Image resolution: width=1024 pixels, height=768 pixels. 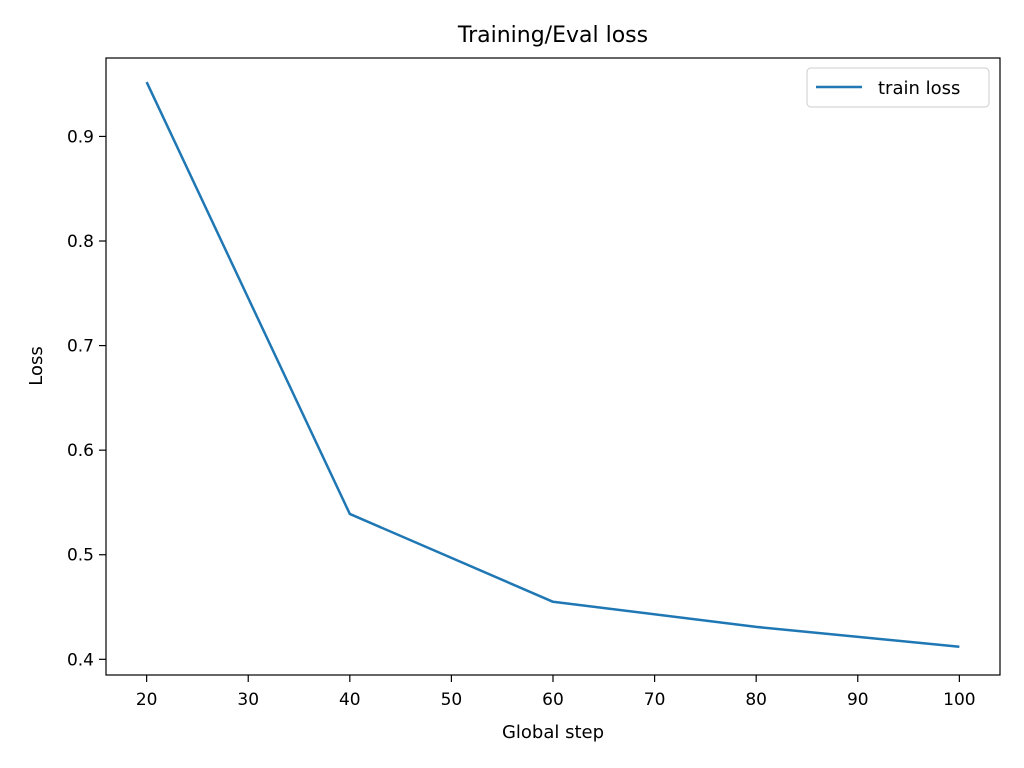 What do you see at coordinates (553, 700) in the screenshot?
I see `x-tick-label: 60` at bounding box center [553, 700].